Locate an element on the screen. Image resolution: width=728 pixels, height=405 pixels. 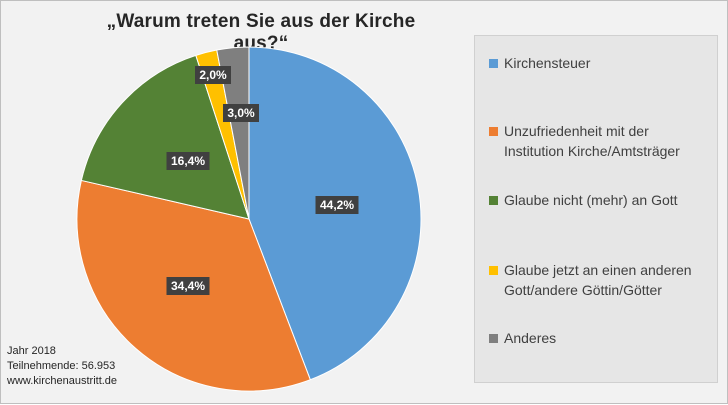
data-label-group: 34,4% is located at coordinates (188, 286).